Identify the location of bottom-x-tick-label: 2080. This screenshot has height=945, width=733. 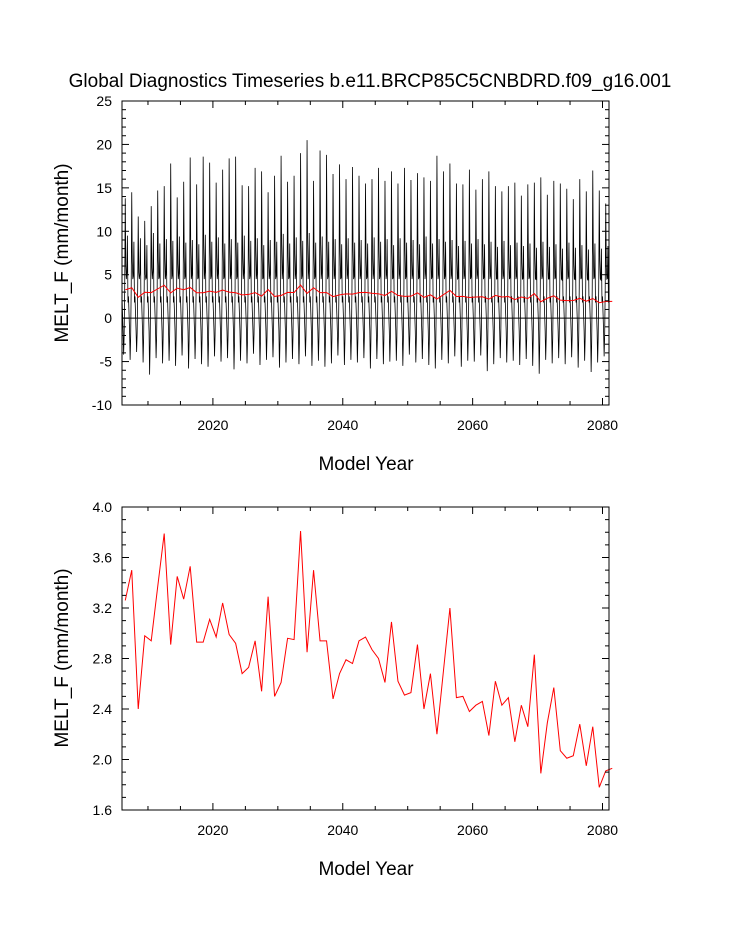
(602, 830).